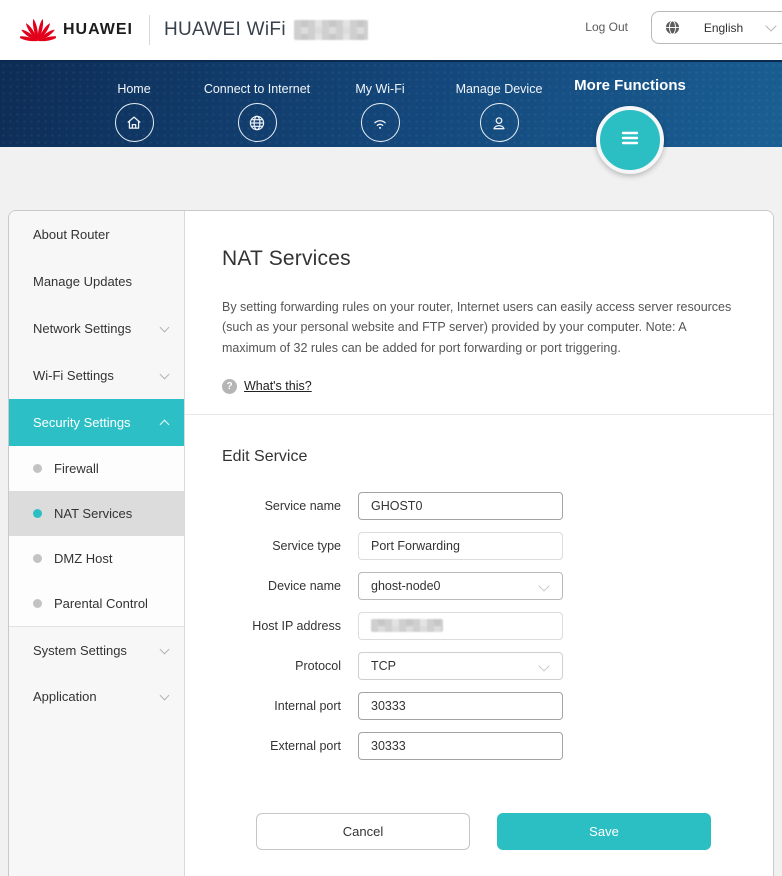 The width and height of the screenshot is (782, 876). What do you see at coordinates (83, 558) in the screenshot?
I see `sidebar-sublabel: DMZ Host` at bounding box center [83, 558].